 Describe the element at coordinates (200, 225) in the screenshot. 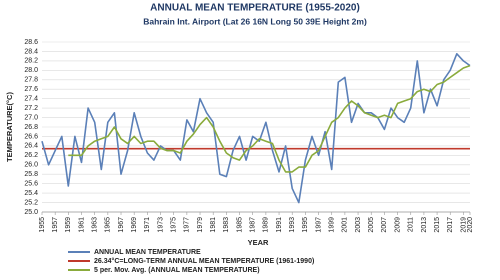

I see `x-tick-label: 1979` at that location.